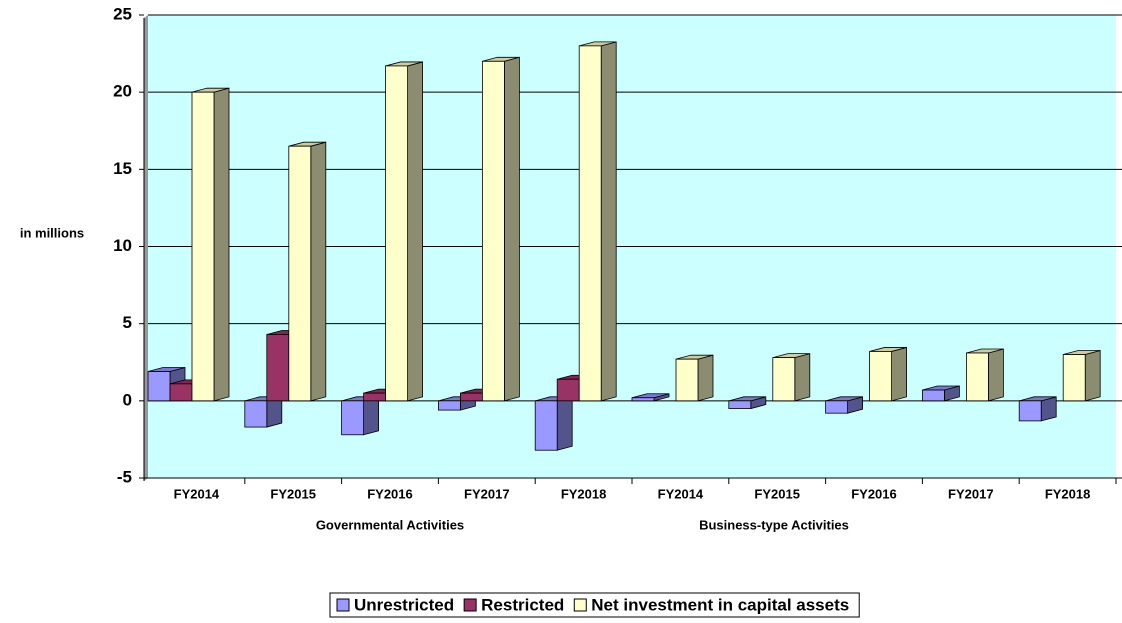 The image size is (1122, 623). What do you see at coordinates (146, 248) in the screenshot?
I see `side-wall` at bounding box center [146, 248].